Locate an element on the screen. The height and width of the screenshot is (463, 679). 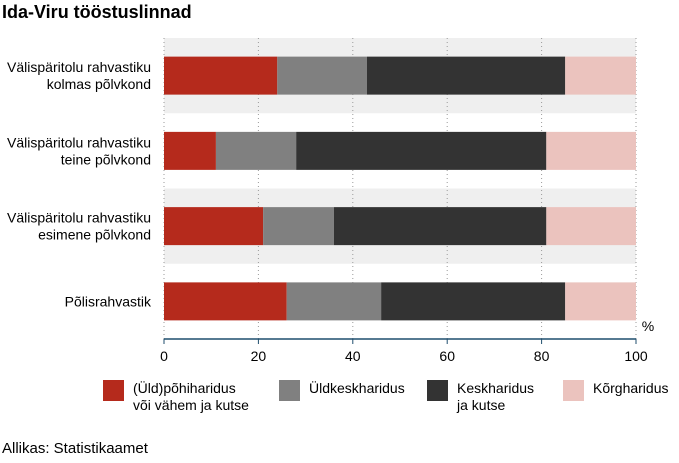
legend-item: (Üld)põhiharidus või vähem ja kutse is located at coordinates (176, 397).